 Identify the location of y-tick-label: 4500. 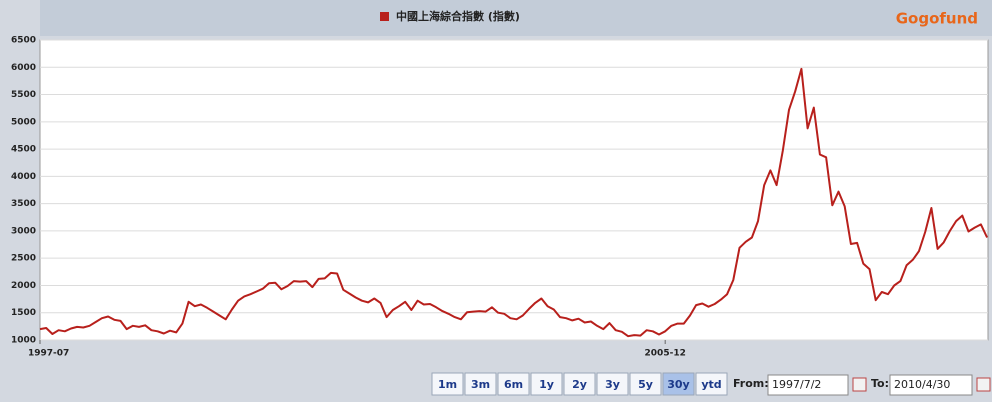
(23, 150).